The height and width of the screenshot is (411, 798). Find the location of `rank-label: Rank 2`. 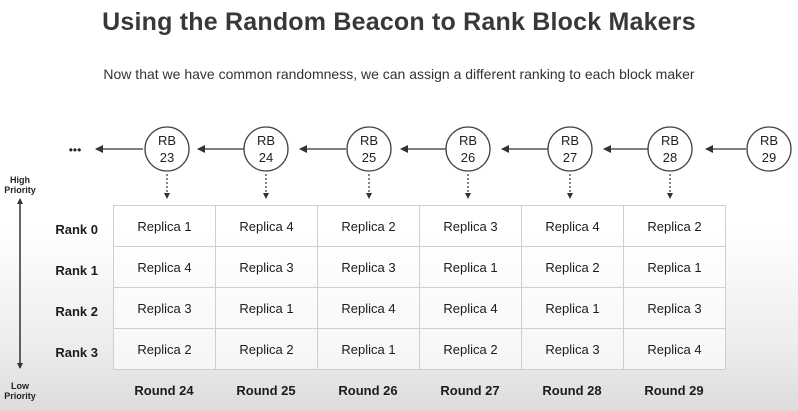

rank-label: Rank 2 is located at coordinates (76, 311).